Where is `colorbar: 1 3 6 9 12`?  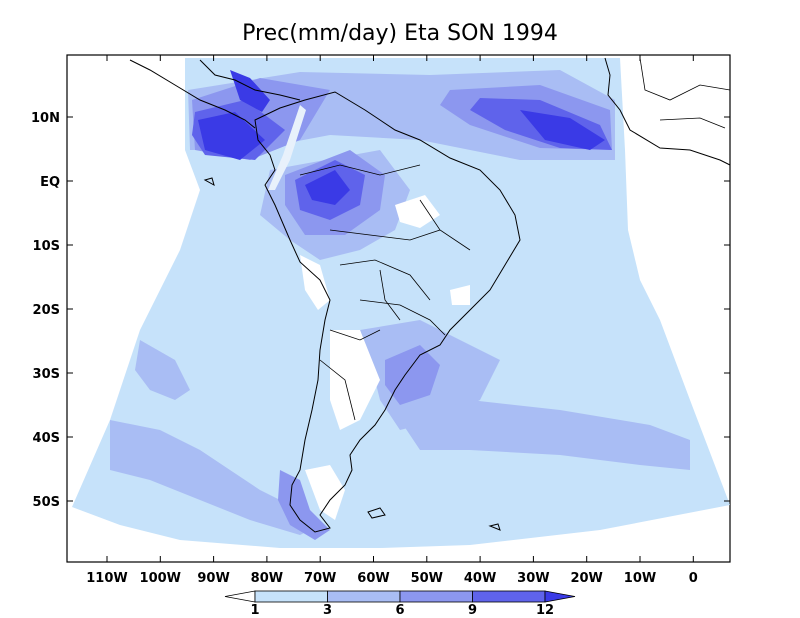 colorbar: 1 3 6 9 12 is located at coordinates (400, 604).